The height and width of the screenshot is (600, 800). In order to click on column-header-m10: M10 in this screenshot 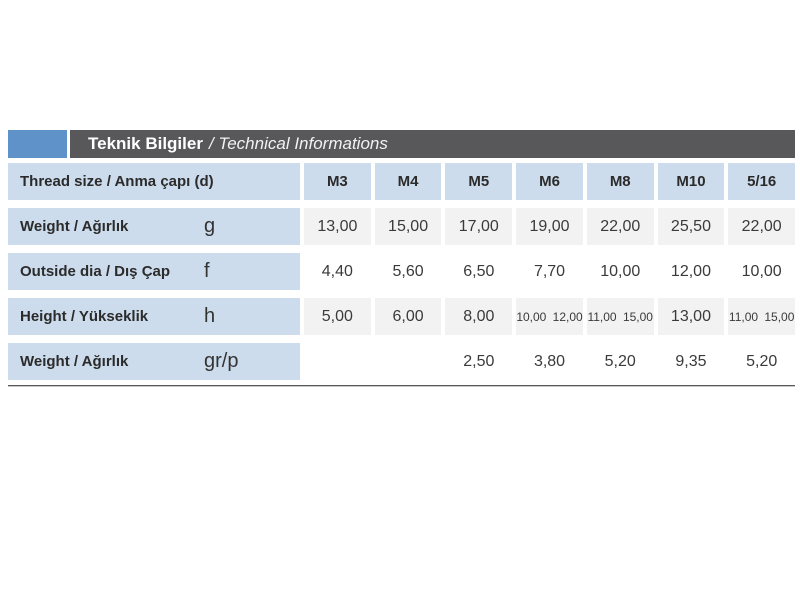, I will do `click(691, 181)`.